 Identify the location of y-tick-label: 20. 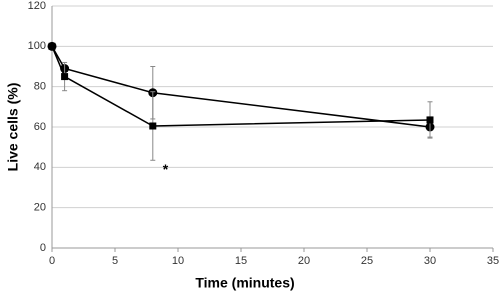
(40, 208).